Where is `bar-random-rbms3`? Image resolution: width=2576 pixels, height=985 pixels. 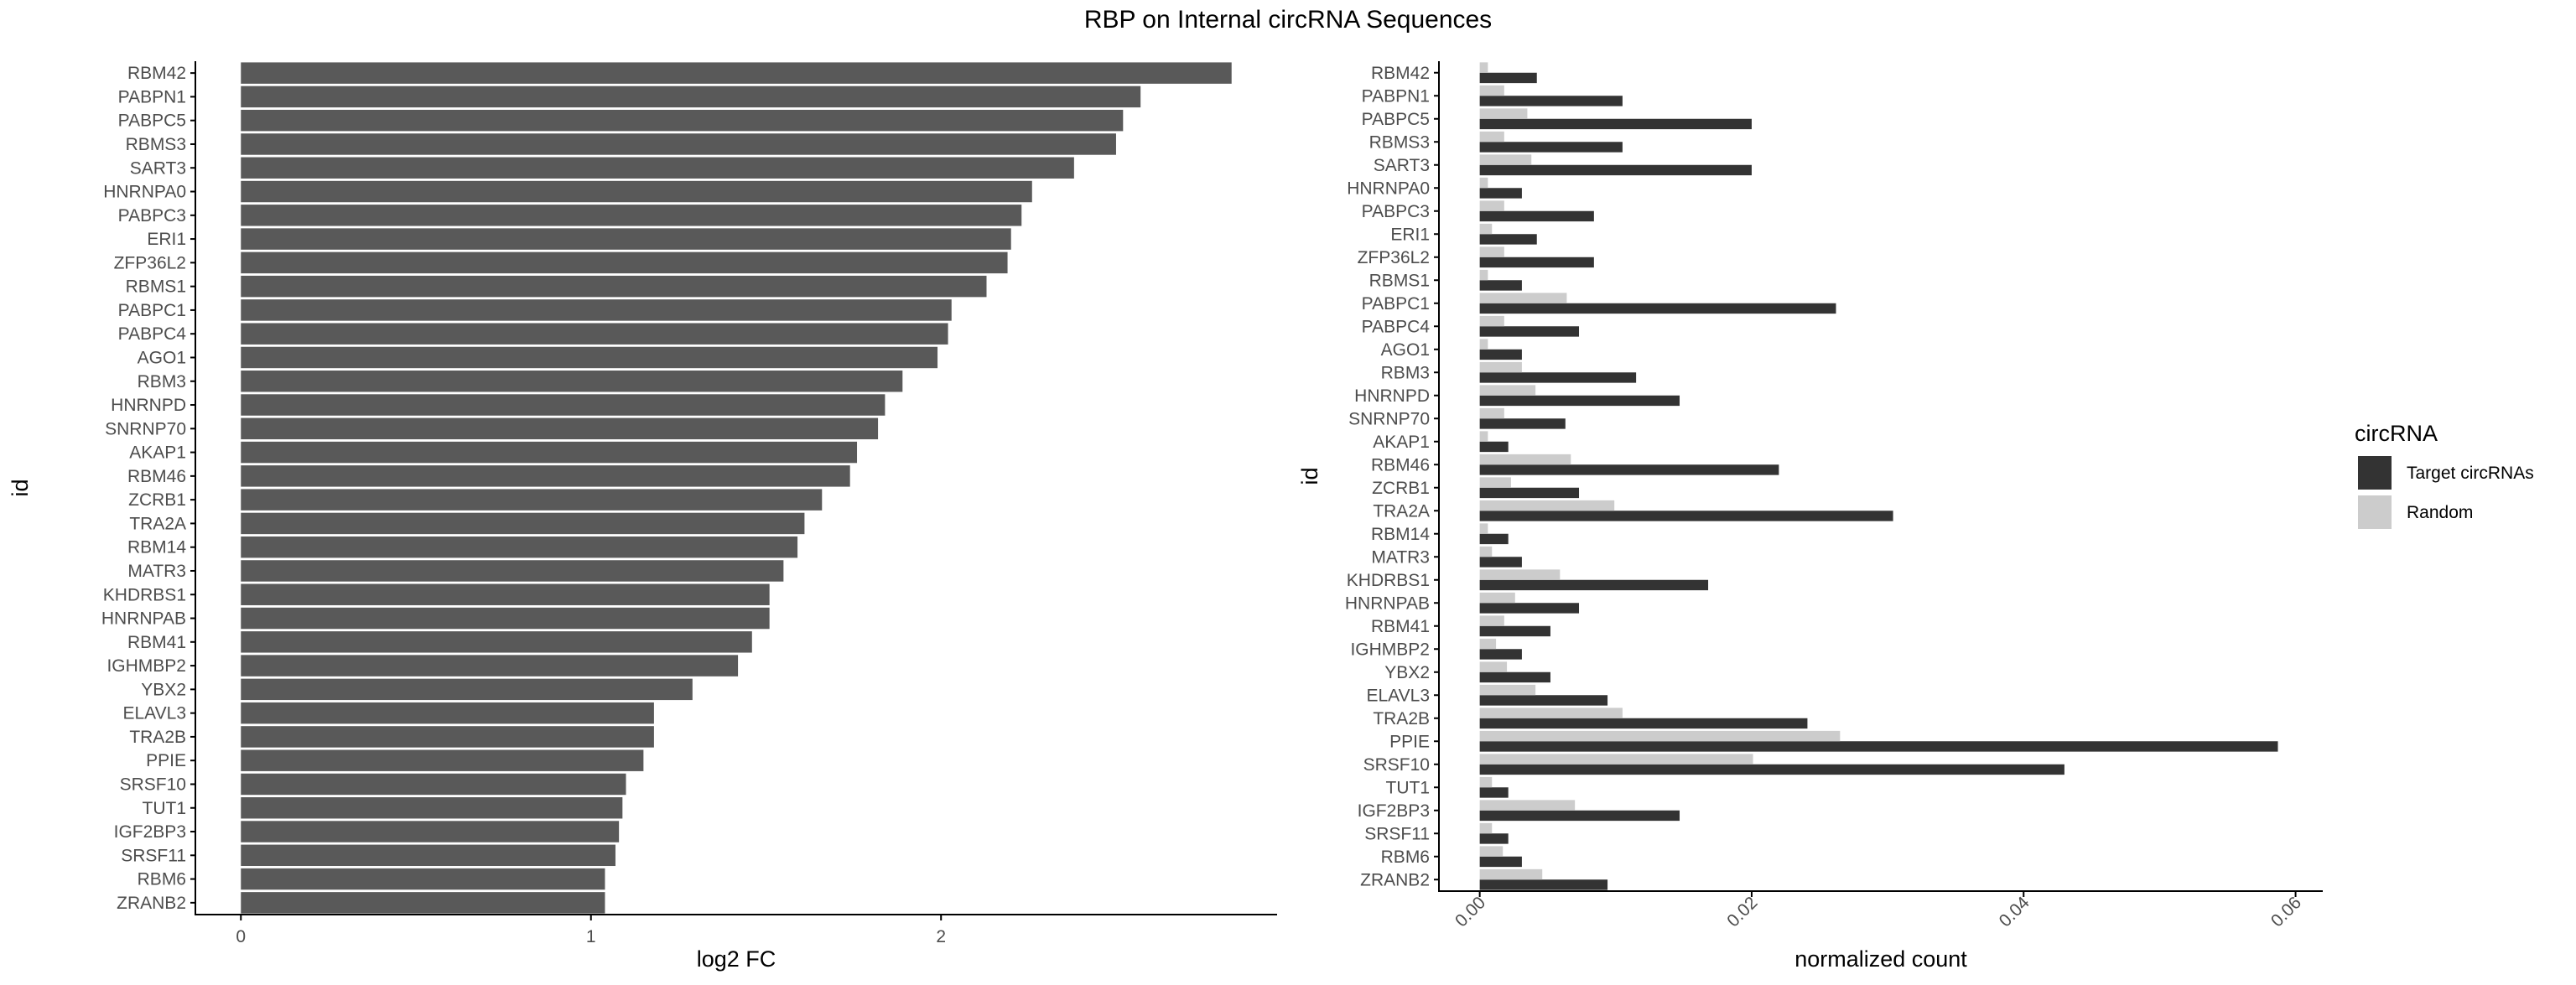
bar-random-rbms3 is located at coordinates (1491, 137).